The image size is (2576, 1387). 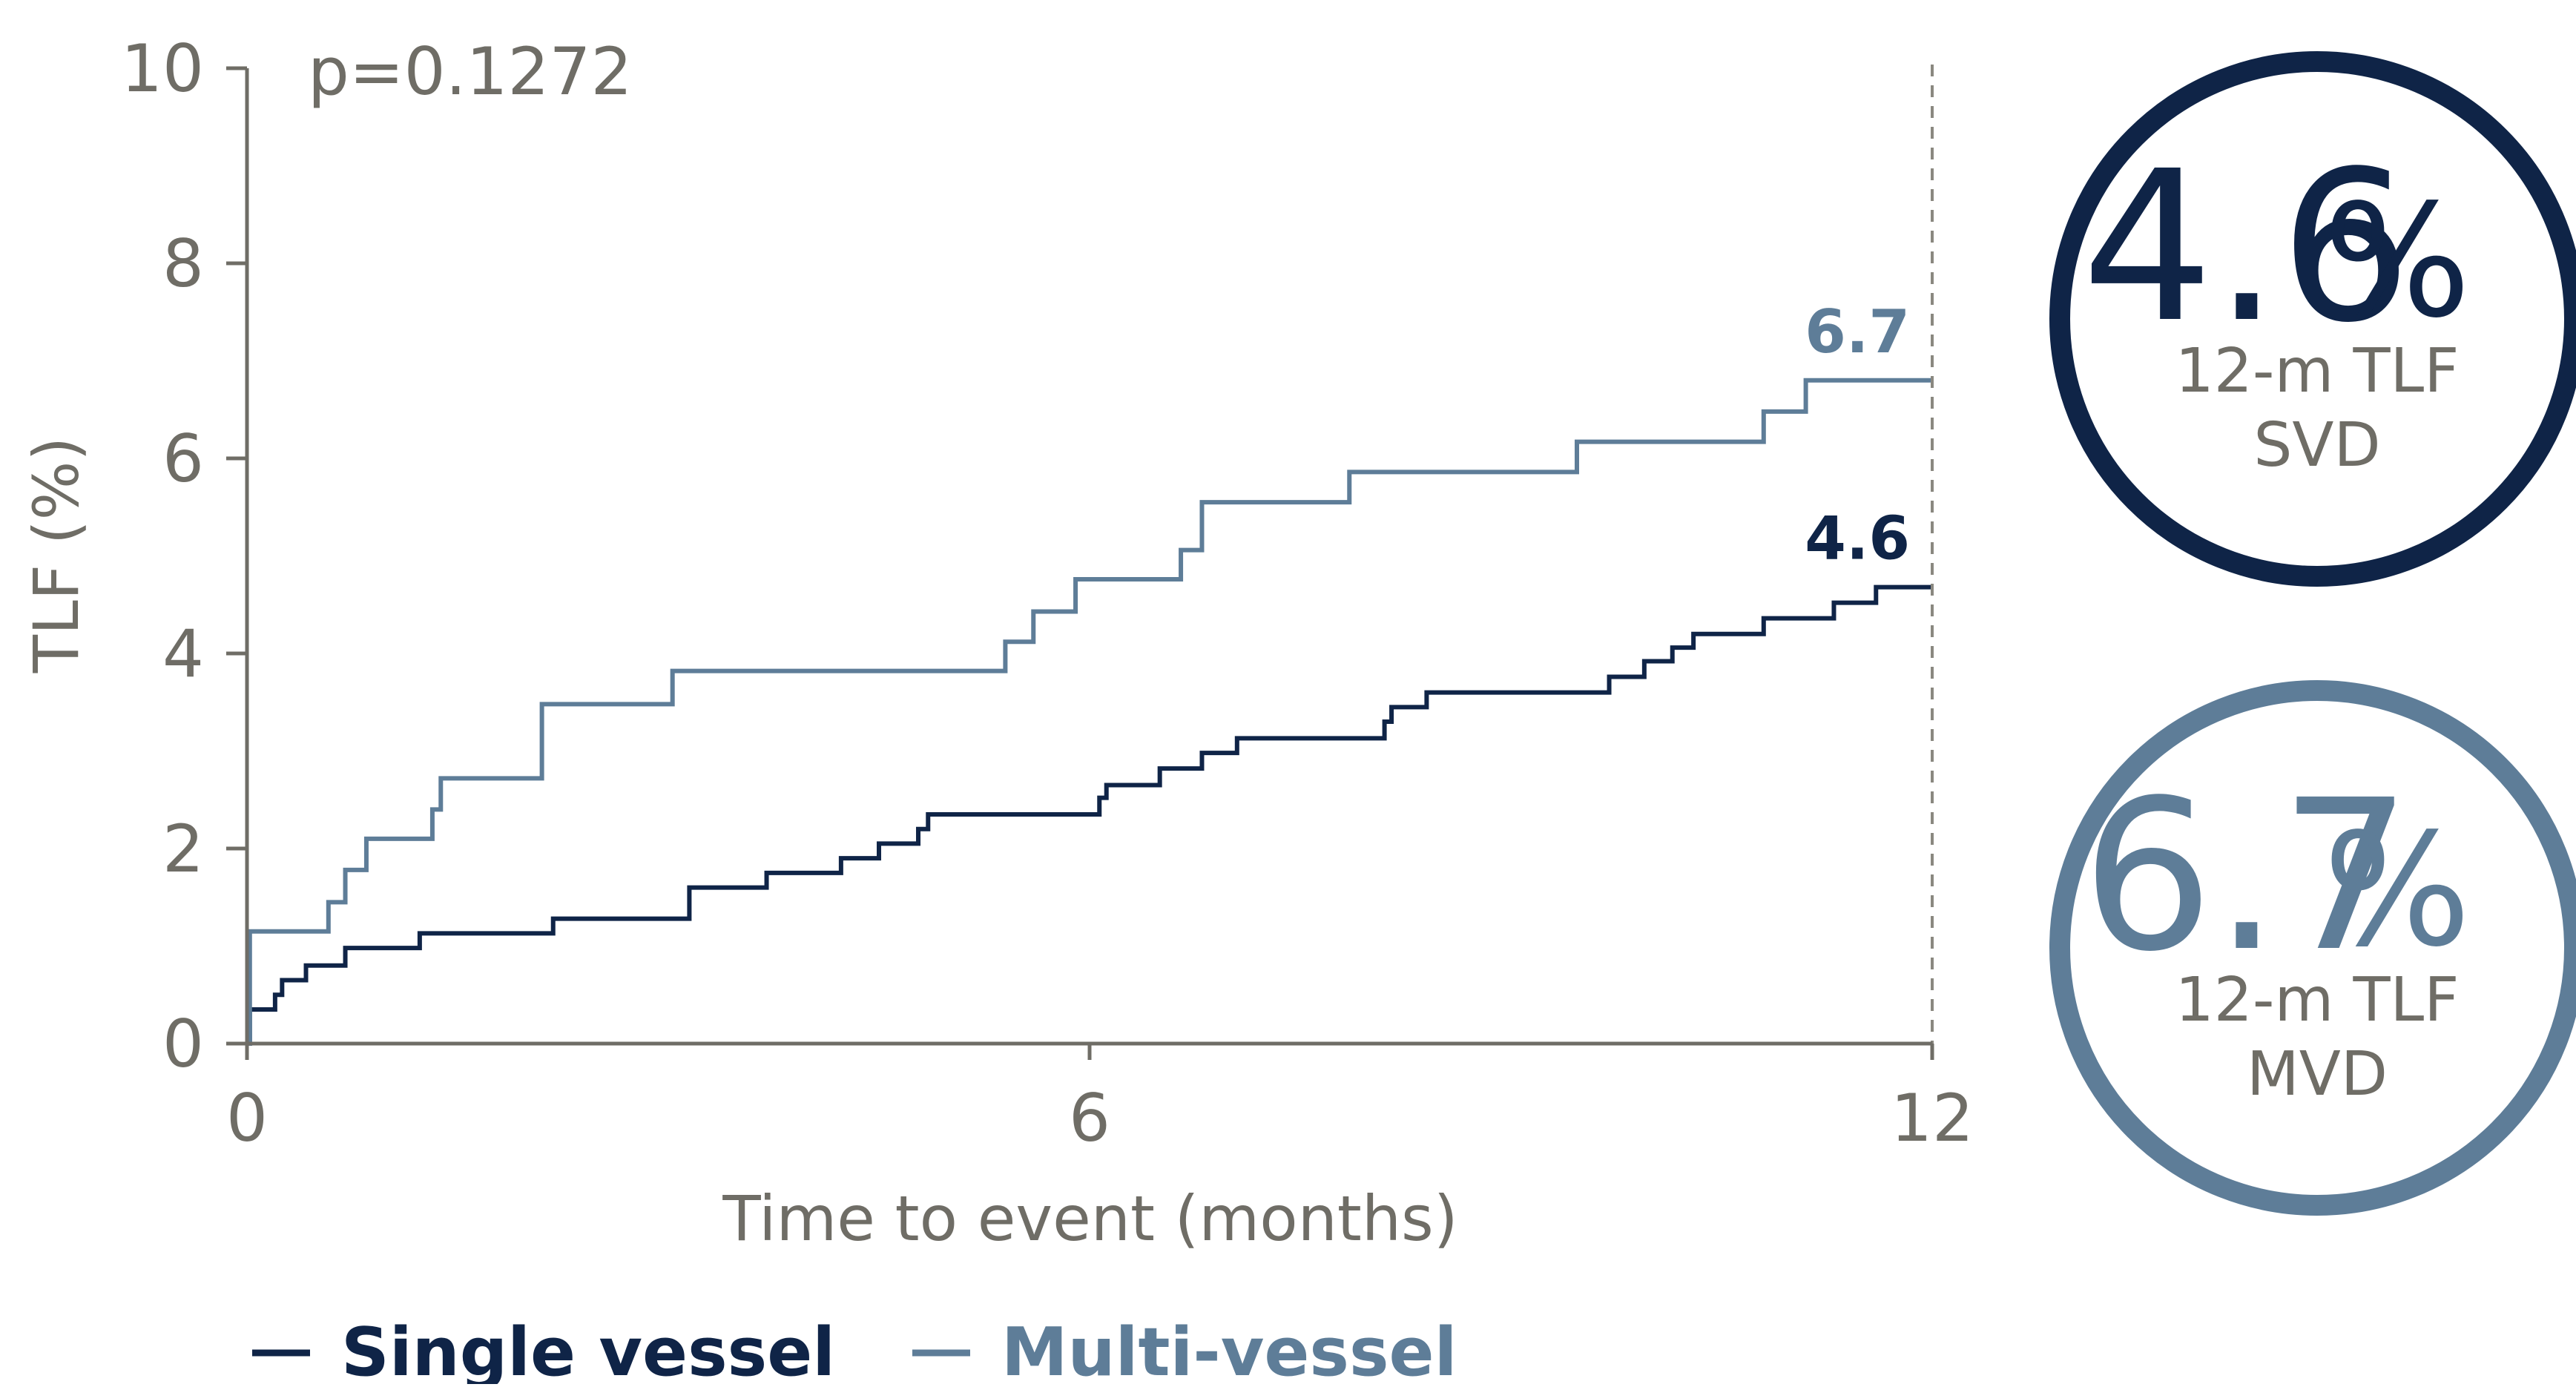 What do you see at coordinates (183, 459) in the screenshot?
I see `y-tick-label: 6` at bounding box center [183, 459].